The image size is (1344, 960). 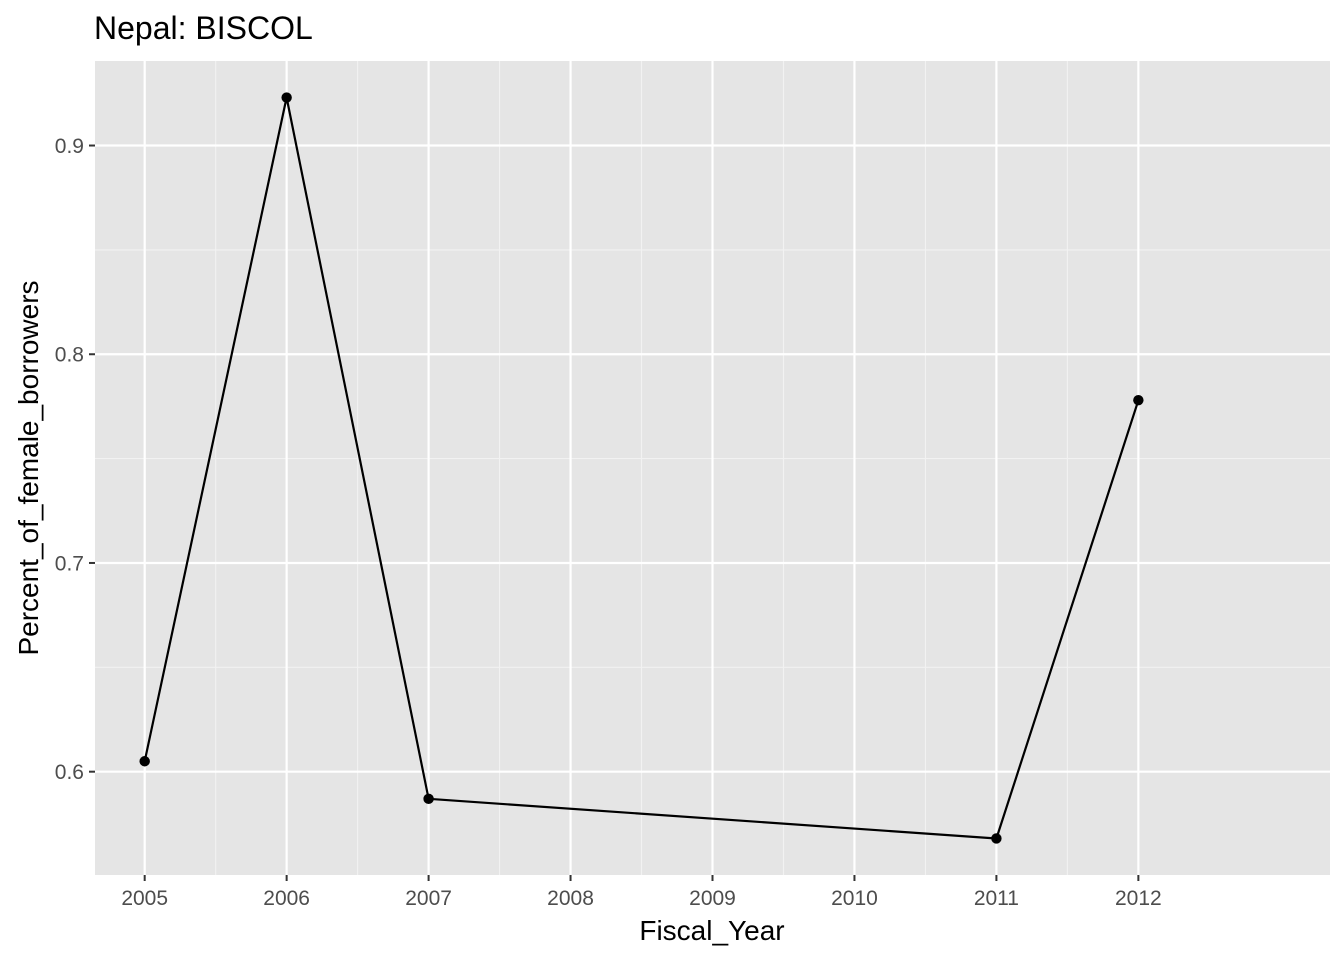 What do you see at coordinates (28, 467) in the screenshot?
I see `y-axis-title: Percent_of_female_borrowers` at bounding box center [28, 467].